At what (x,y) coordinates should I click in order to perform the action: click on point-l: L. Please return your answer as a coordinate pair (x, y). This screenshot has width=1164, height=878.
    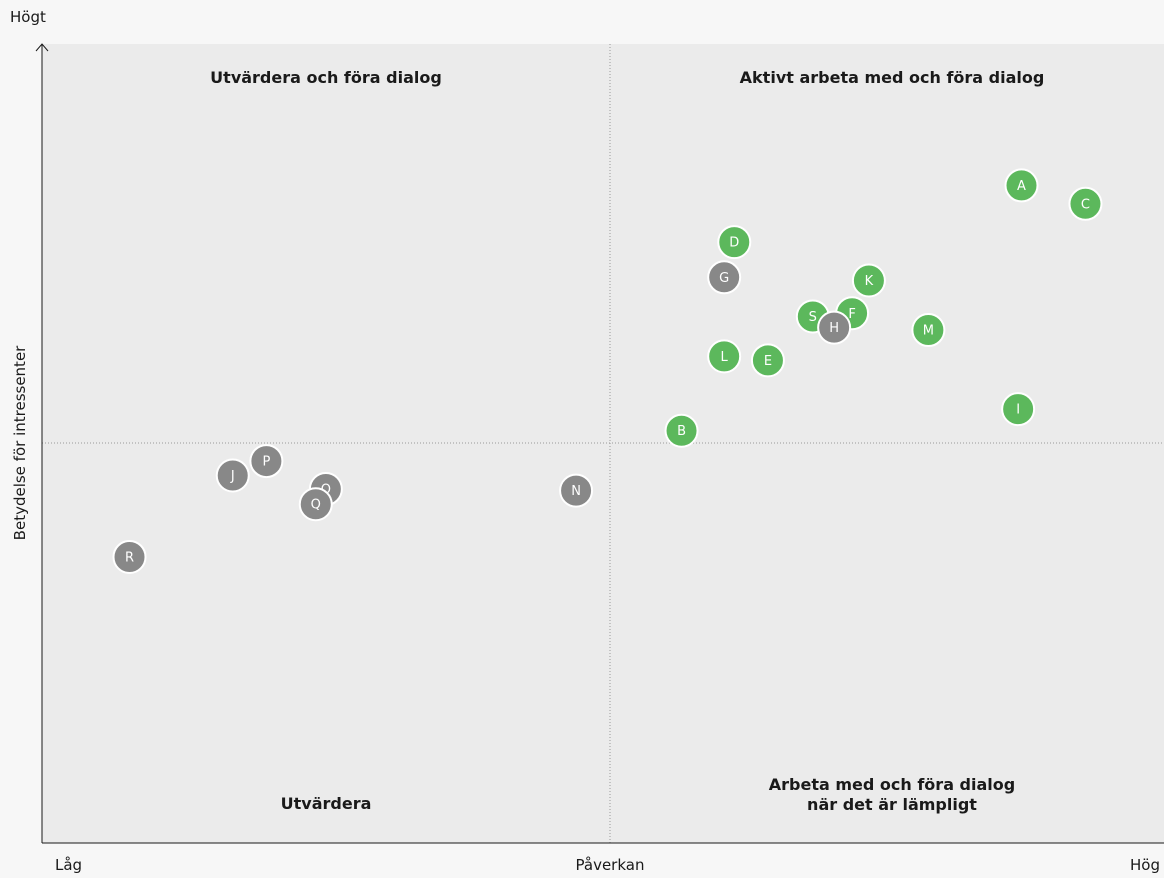
    Looking at the image, I should click on (724, 356).